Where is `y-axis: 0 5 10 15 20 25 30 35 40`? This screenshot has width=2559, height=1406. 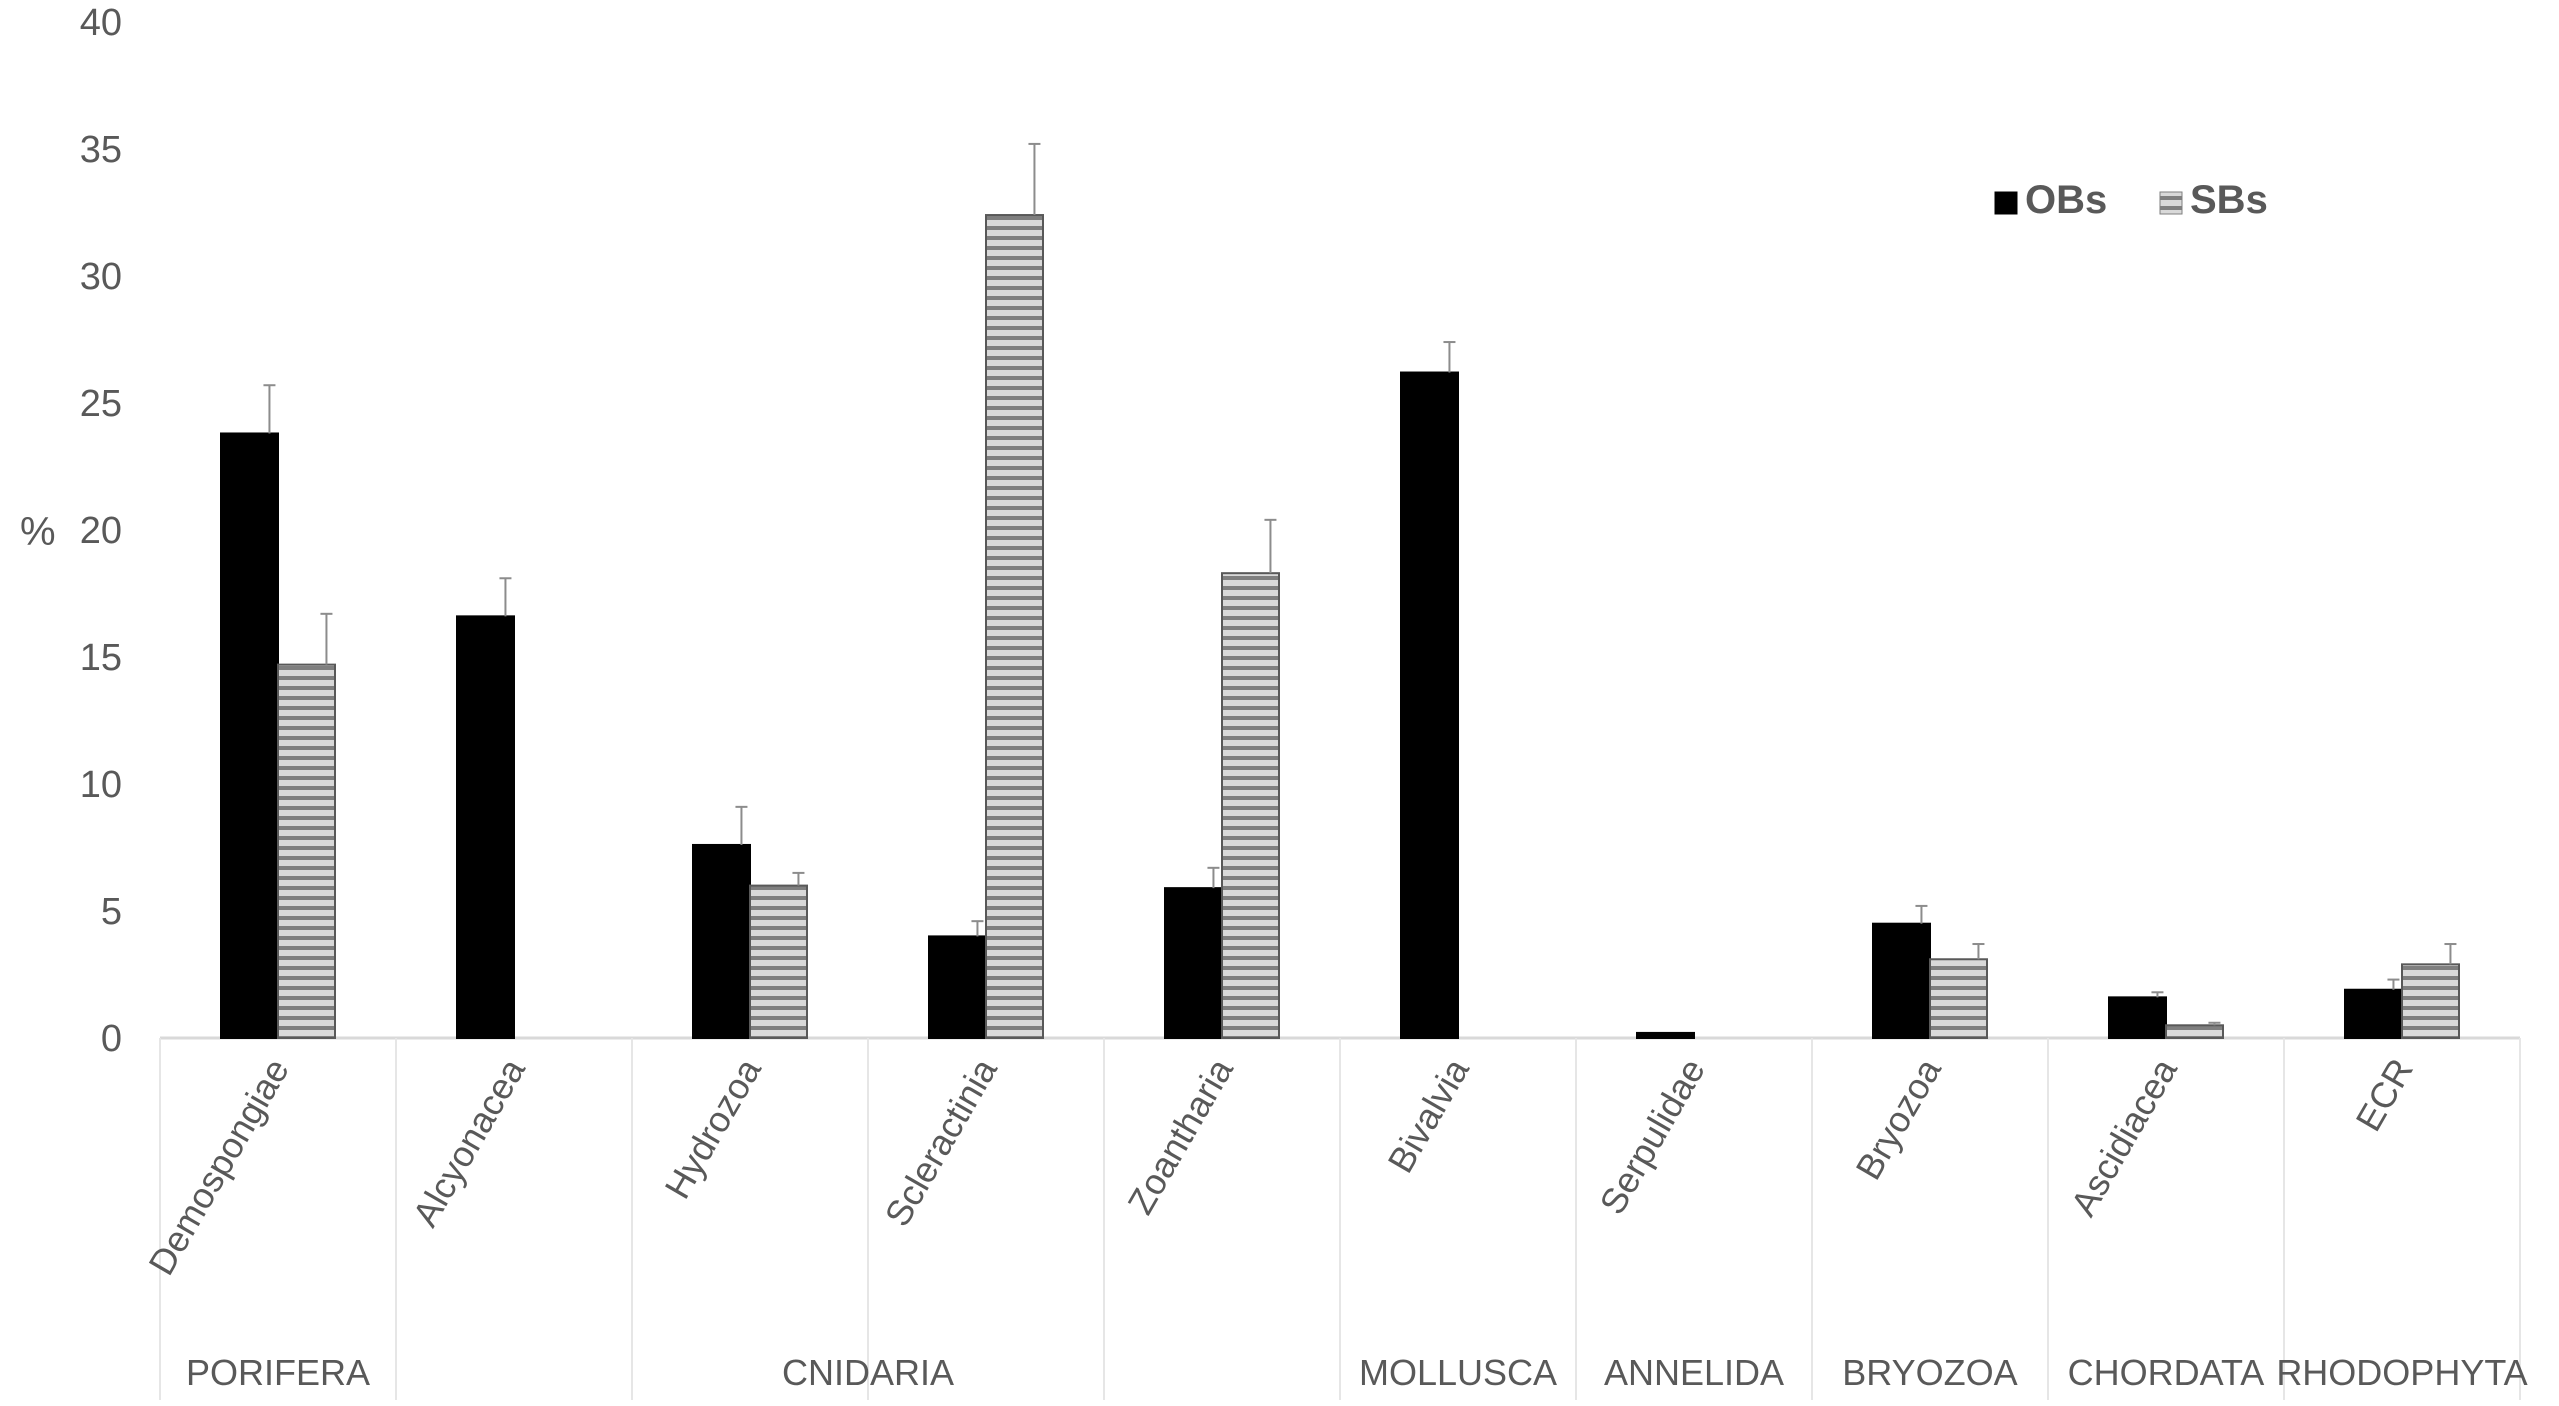
y-axis: 0 5 10 15 20 25 30 35 40 is located at coordinates (101, 531).